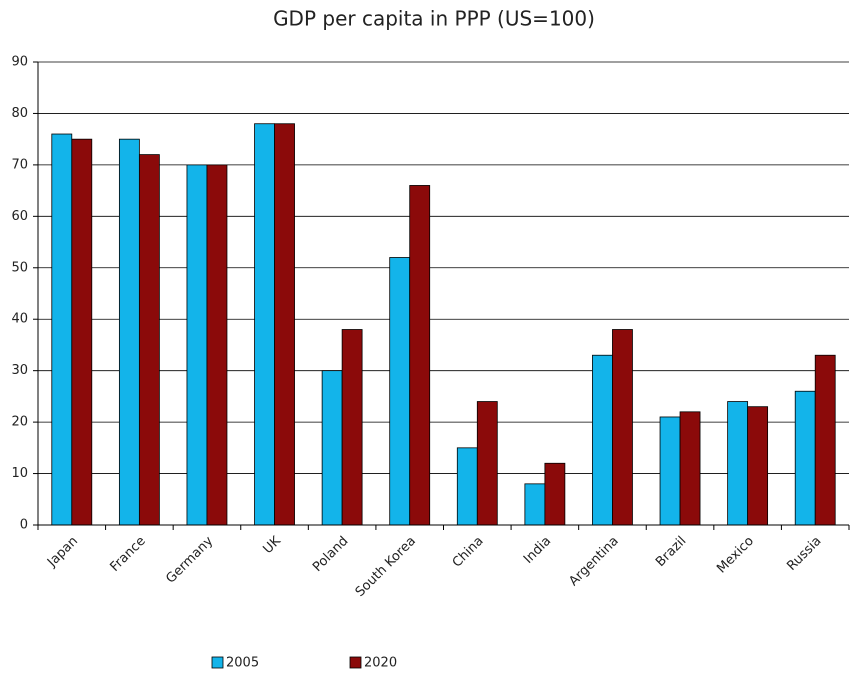 The height and width of the screenshot is (675, 850). Describe the element at coordinates (272, 545) in the screenshot. I see `x-tick-label: UK` at that location.